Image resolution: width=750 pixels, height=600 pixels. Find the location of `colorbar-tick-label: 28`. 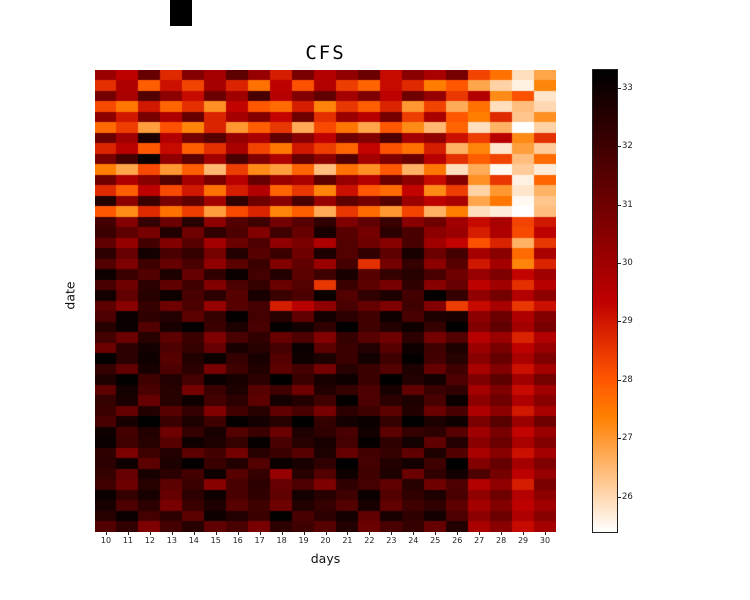

colorbar-tick-label: 28 is located at coordinates (627, 379).